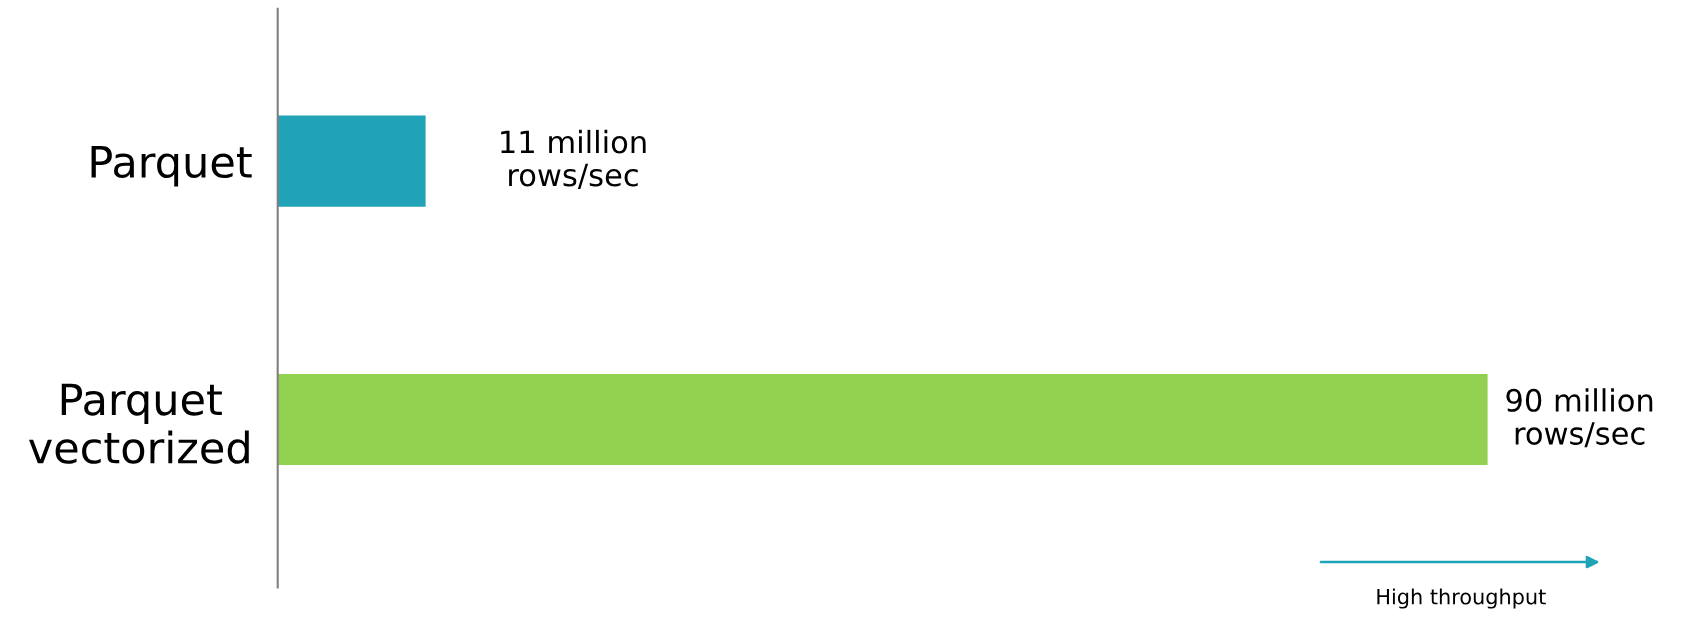 This screenshot has width=1683, height=621. I want to click on y-tick-label: Parquet, so click(171, 166).